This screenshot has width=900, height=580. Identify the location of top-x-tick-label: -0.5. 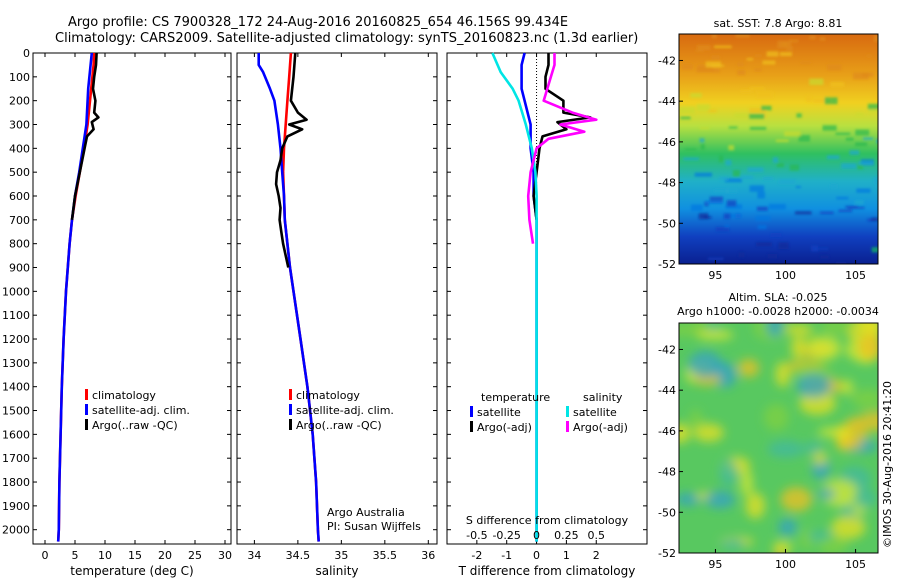
(476, 535).